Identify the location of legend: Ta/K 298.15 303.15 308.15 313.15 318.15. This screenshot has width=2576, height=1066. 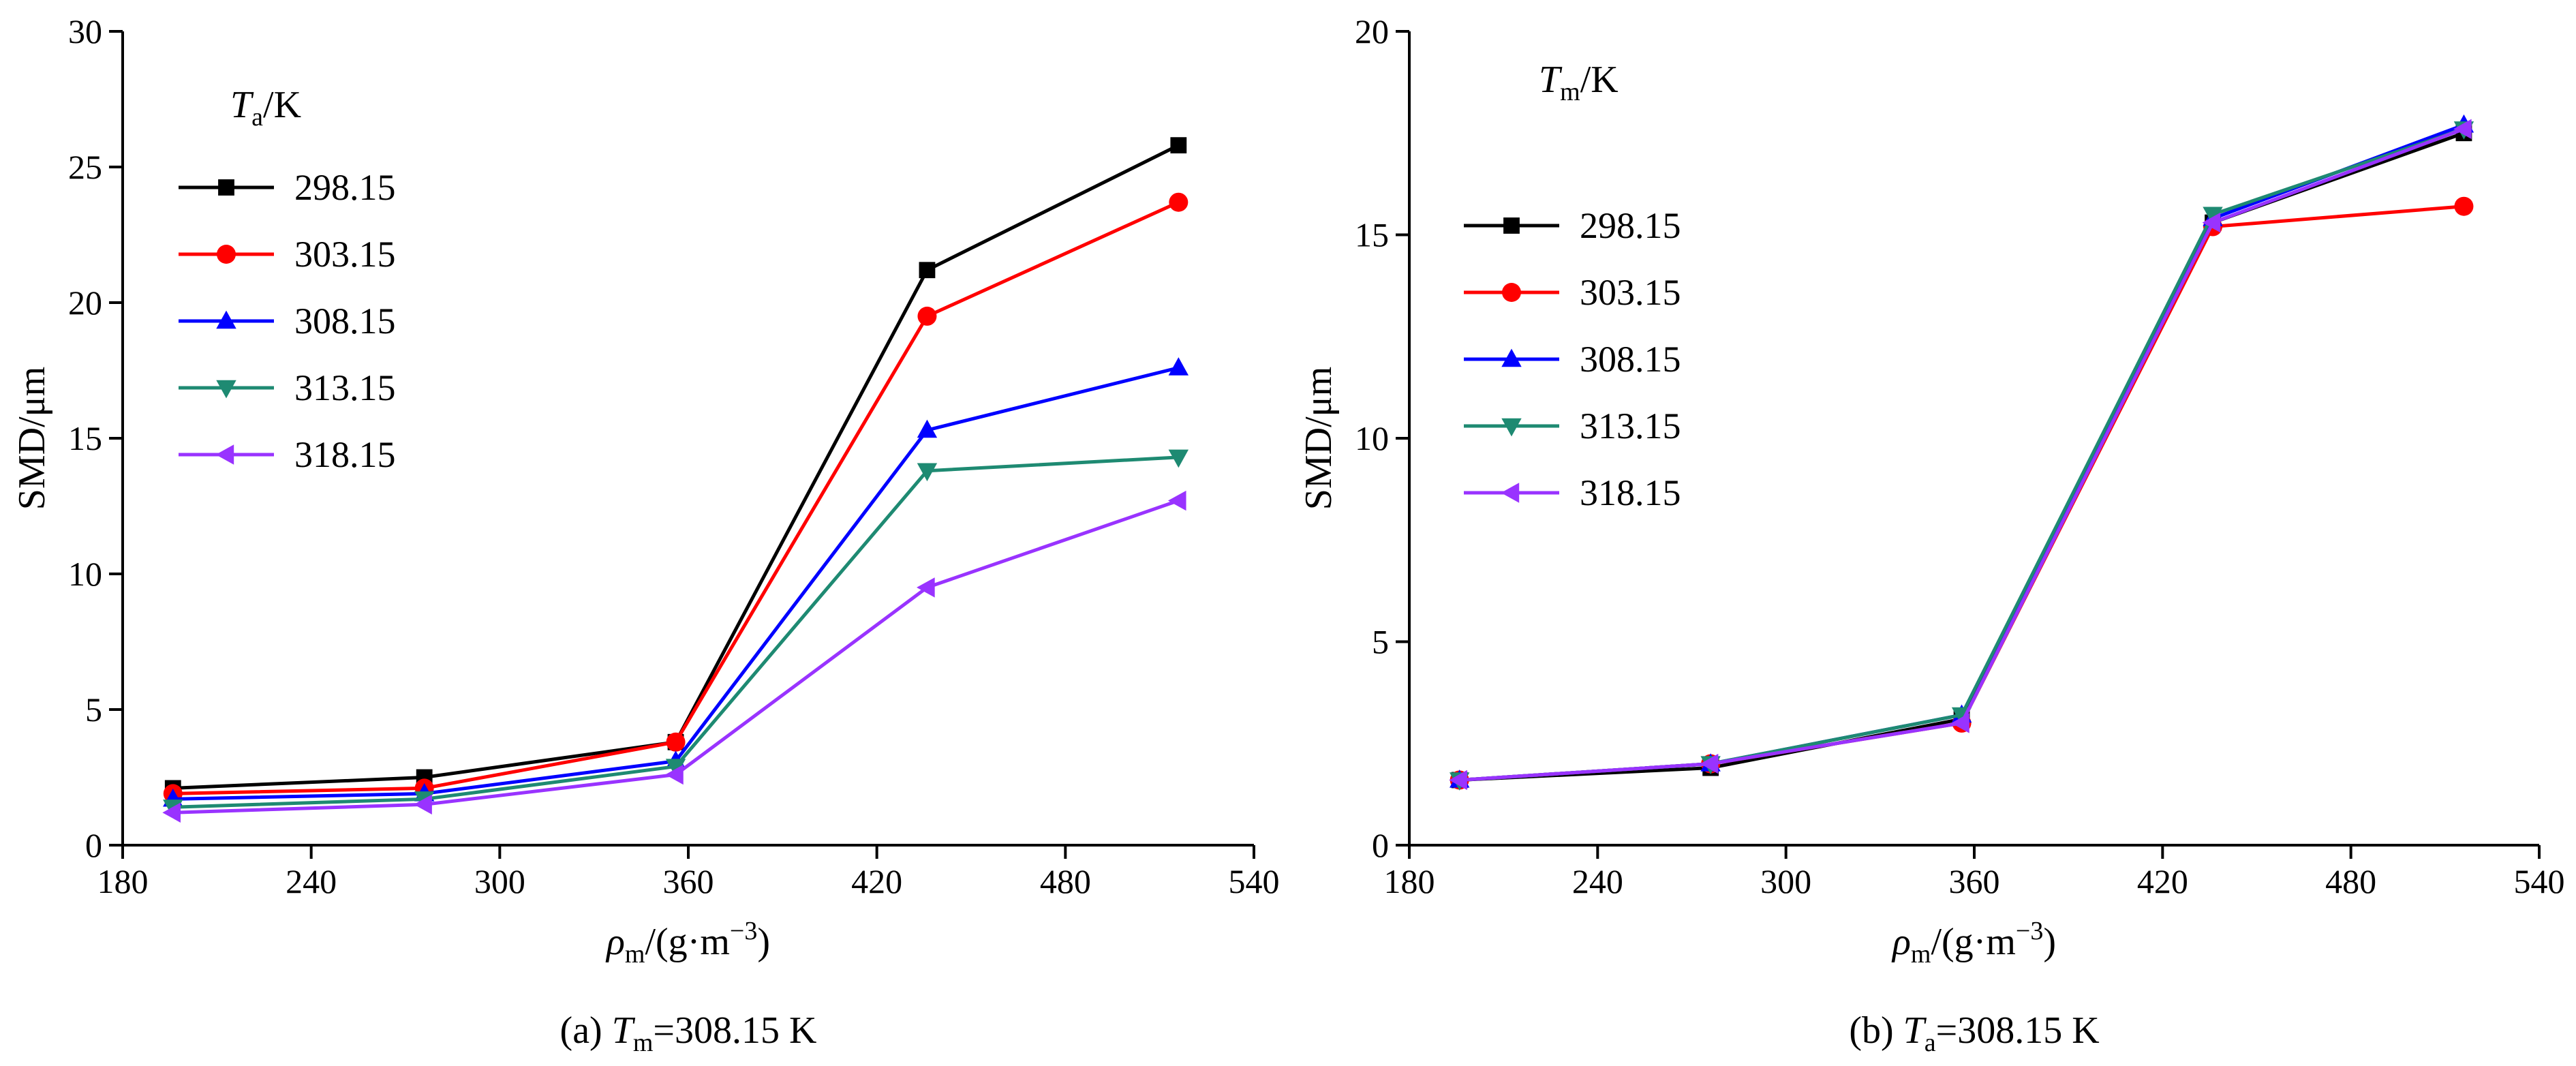
(287, 280).